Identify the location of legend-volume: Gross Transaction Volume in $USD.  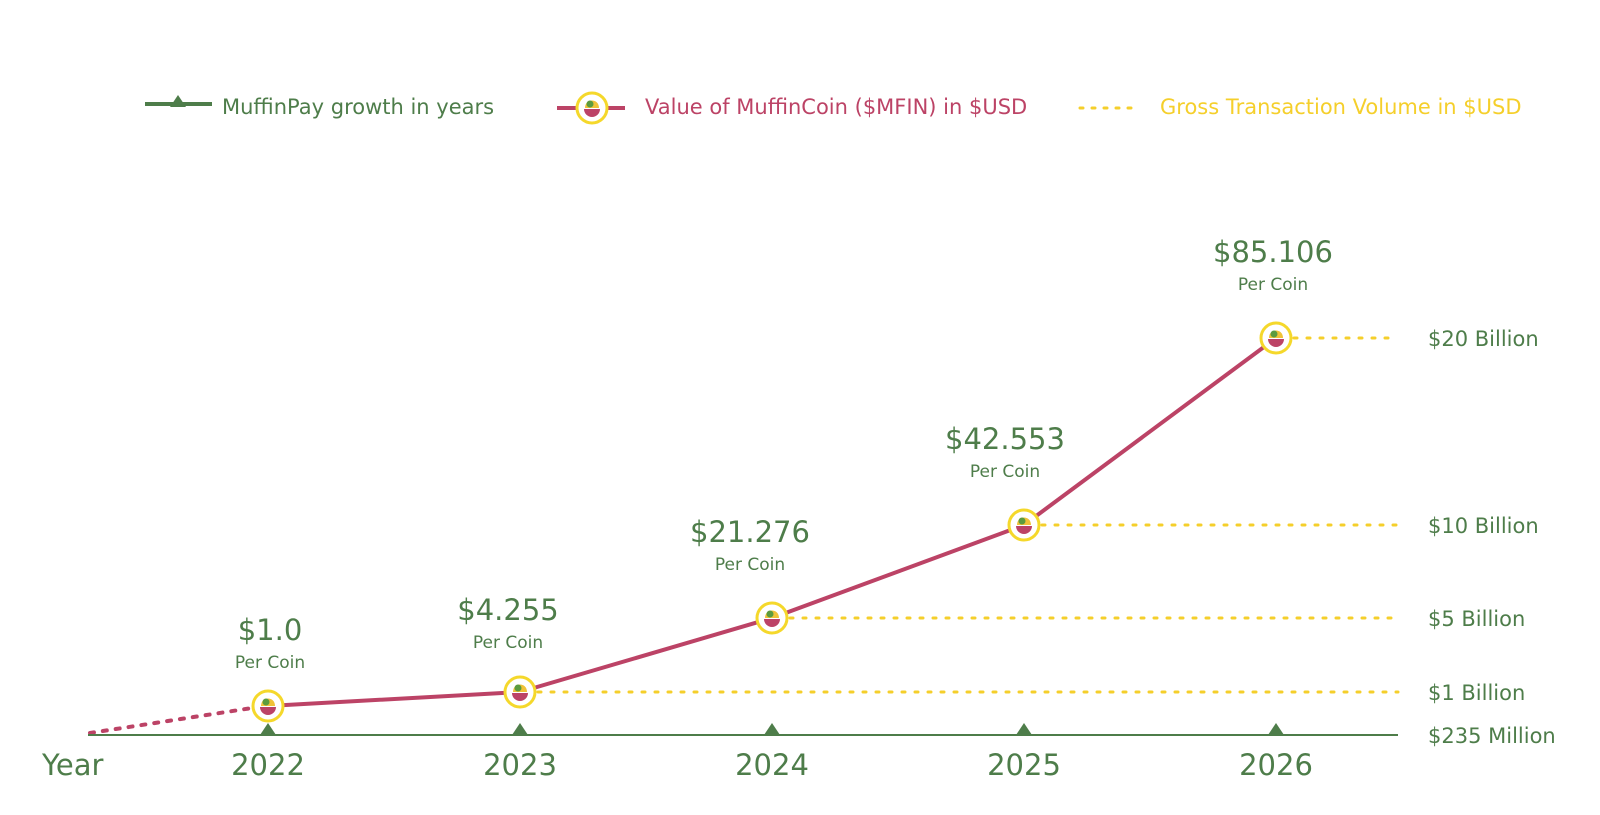
(1300, 107).